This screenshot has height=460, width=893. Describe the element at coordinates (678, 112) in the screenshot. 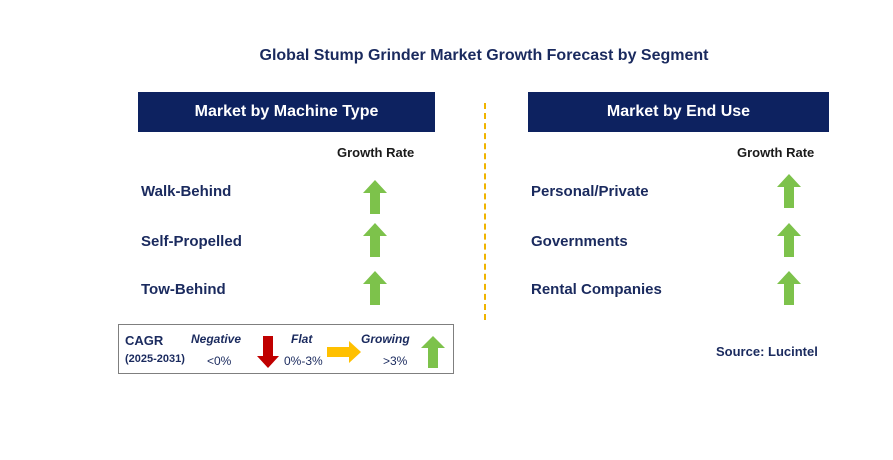

I see `end-use-header: Market by End Use` at that location.